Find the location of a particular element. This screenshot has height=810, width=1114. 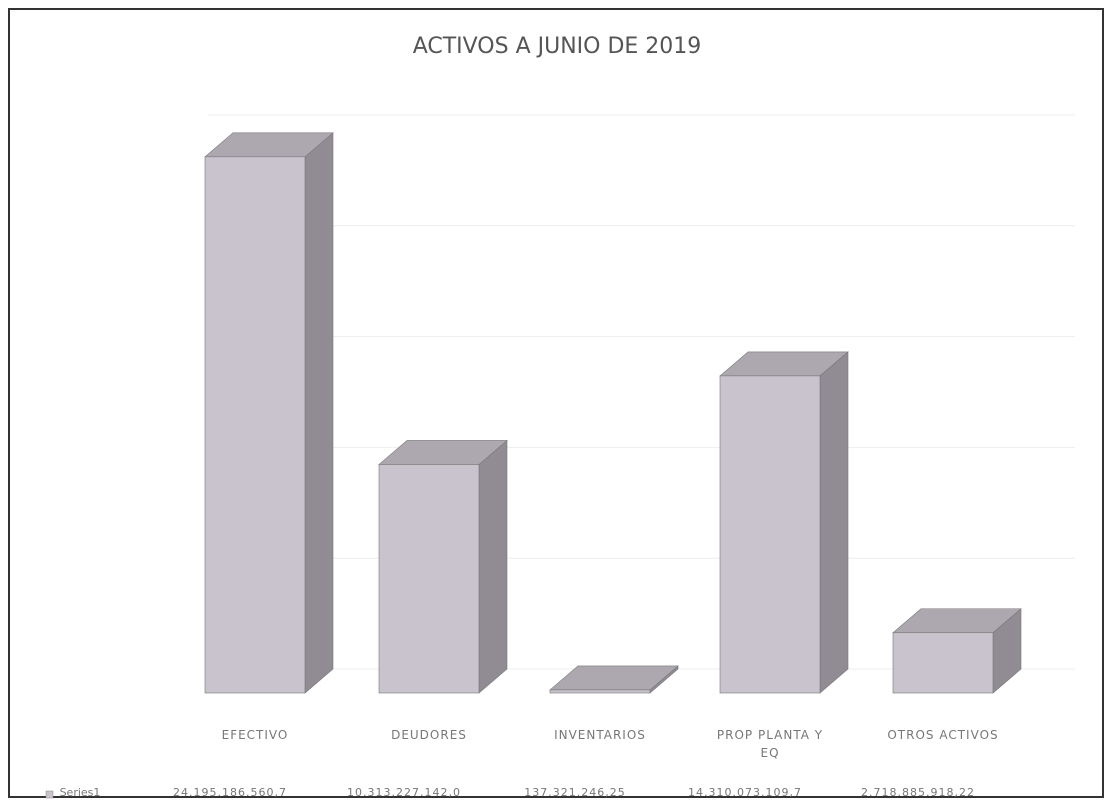

x-tick-label: EFECTIVO is located at coordinates (255, 735).